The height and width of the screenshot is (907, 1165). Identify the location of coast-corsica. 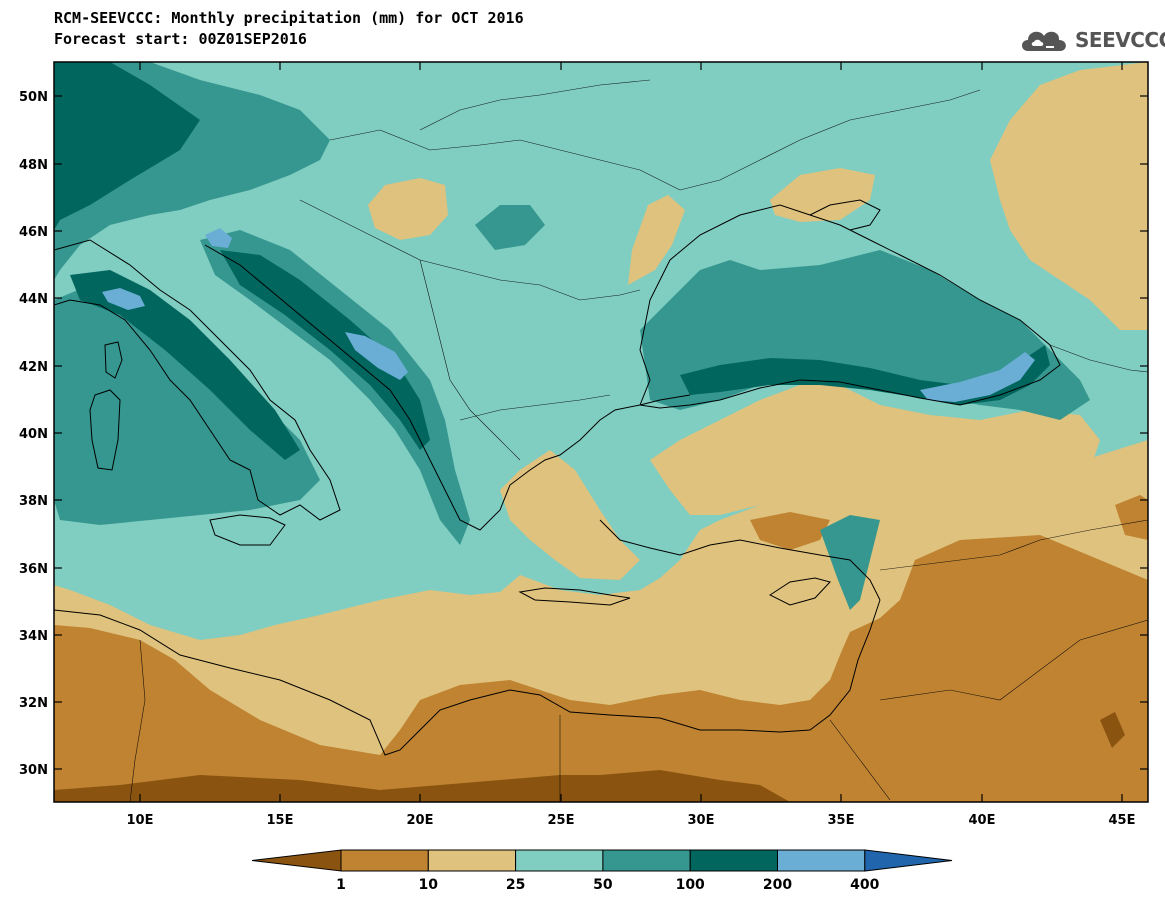
(113, 360).